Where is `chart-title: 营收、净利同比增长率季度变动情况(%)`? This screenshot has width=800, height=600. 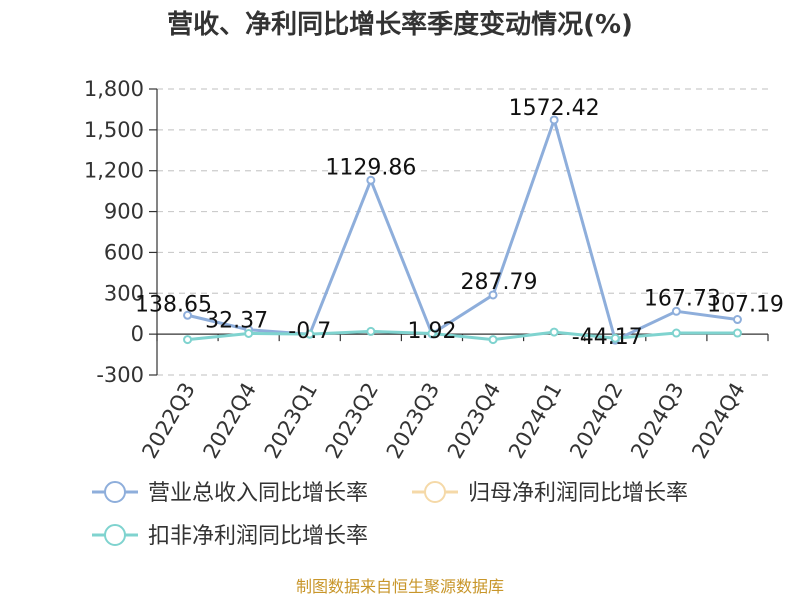
chart-title: 营收、净利同比增长率季度变动情况(%) is located at coordinates (400, 24).